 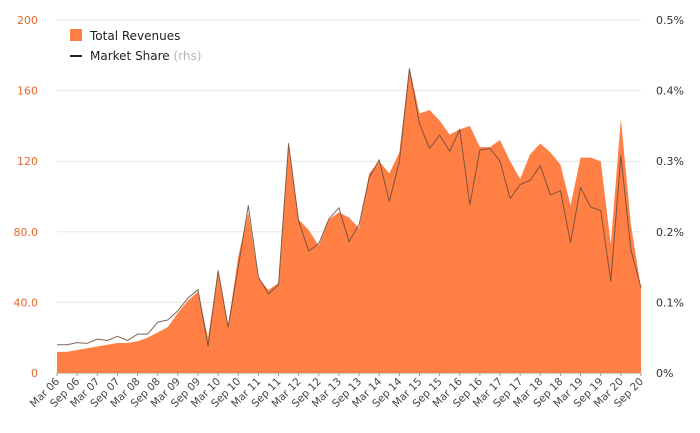 What do you see at coordinates (188, 56) in the screenshot?
I see `legend-rhs-note: (rhs)` at bounding box center [188, 56].